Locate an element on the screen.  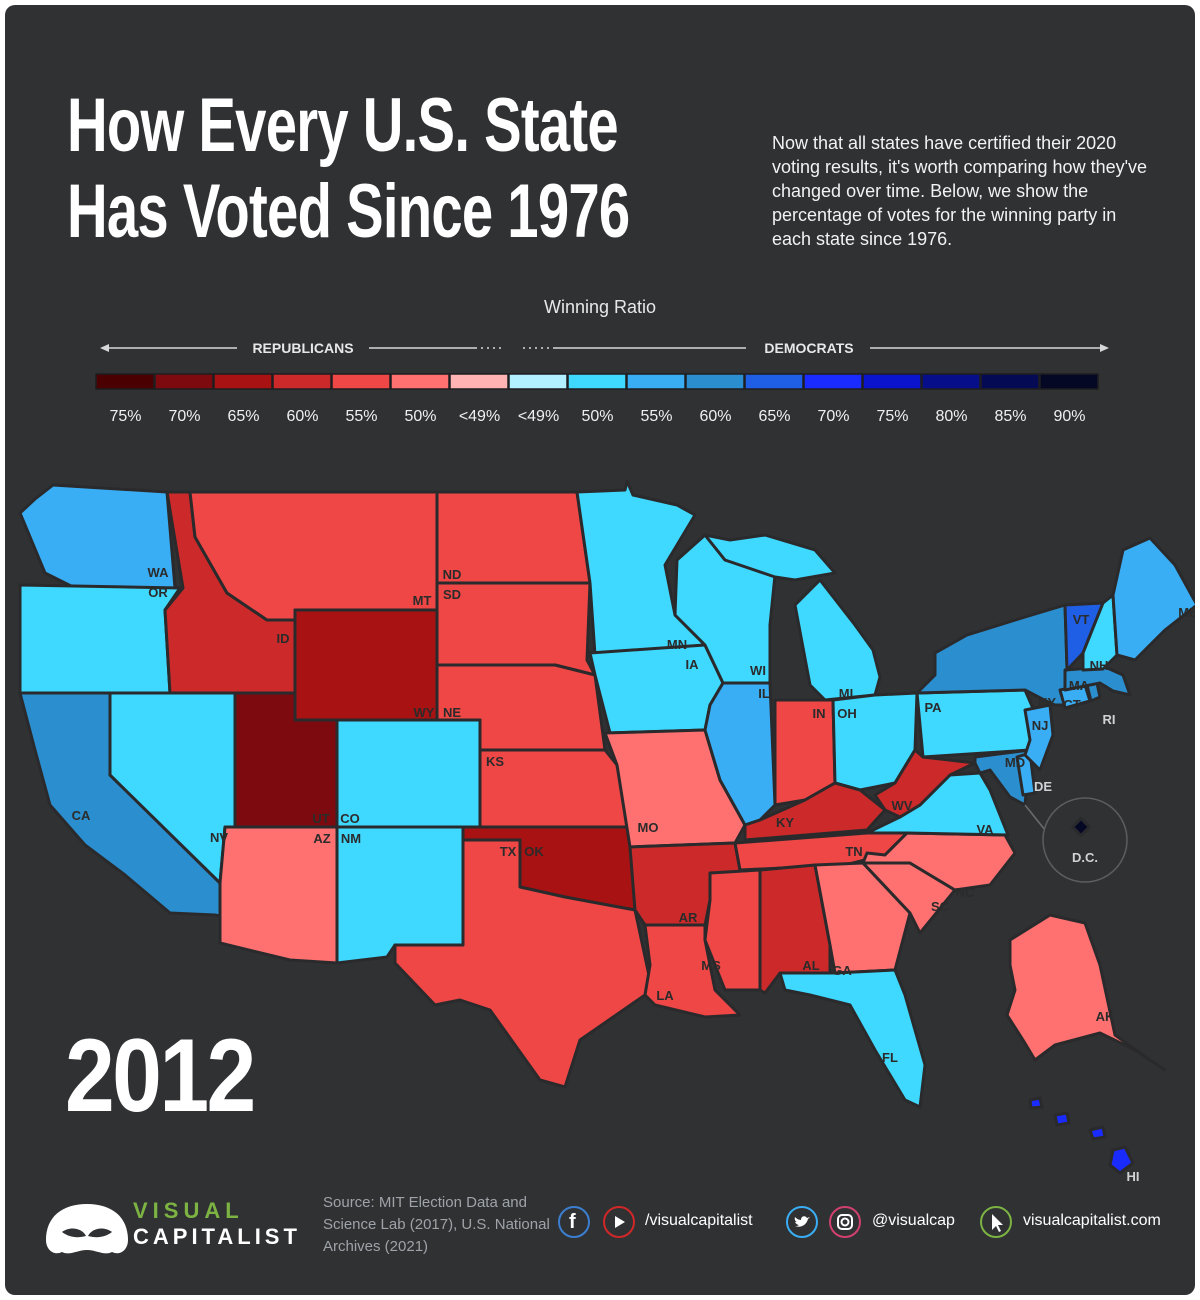
state-label-sc: SC is located at coordinates (940, 906).